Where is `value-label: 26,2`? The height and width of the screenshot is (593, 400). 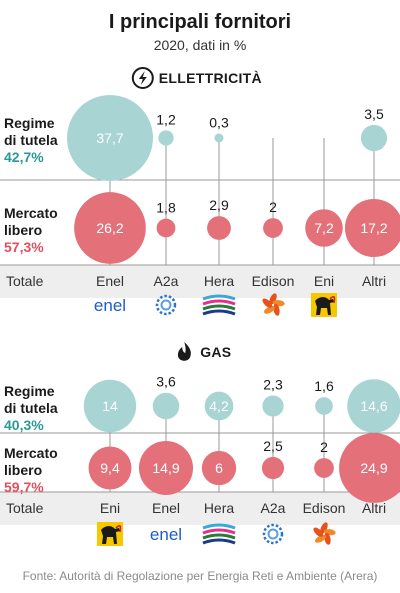
value-label: 26,2 is located at coordinates (109, 228).